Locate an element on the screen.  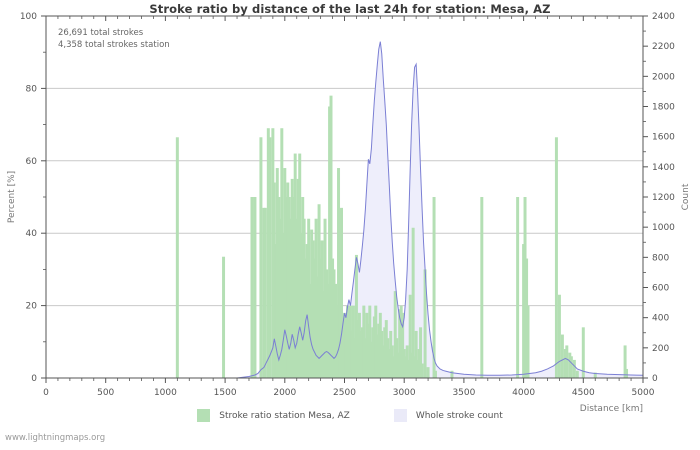
legend-label-whole-stroke-count: Whole stroke count is located at coordinates (459, 415).